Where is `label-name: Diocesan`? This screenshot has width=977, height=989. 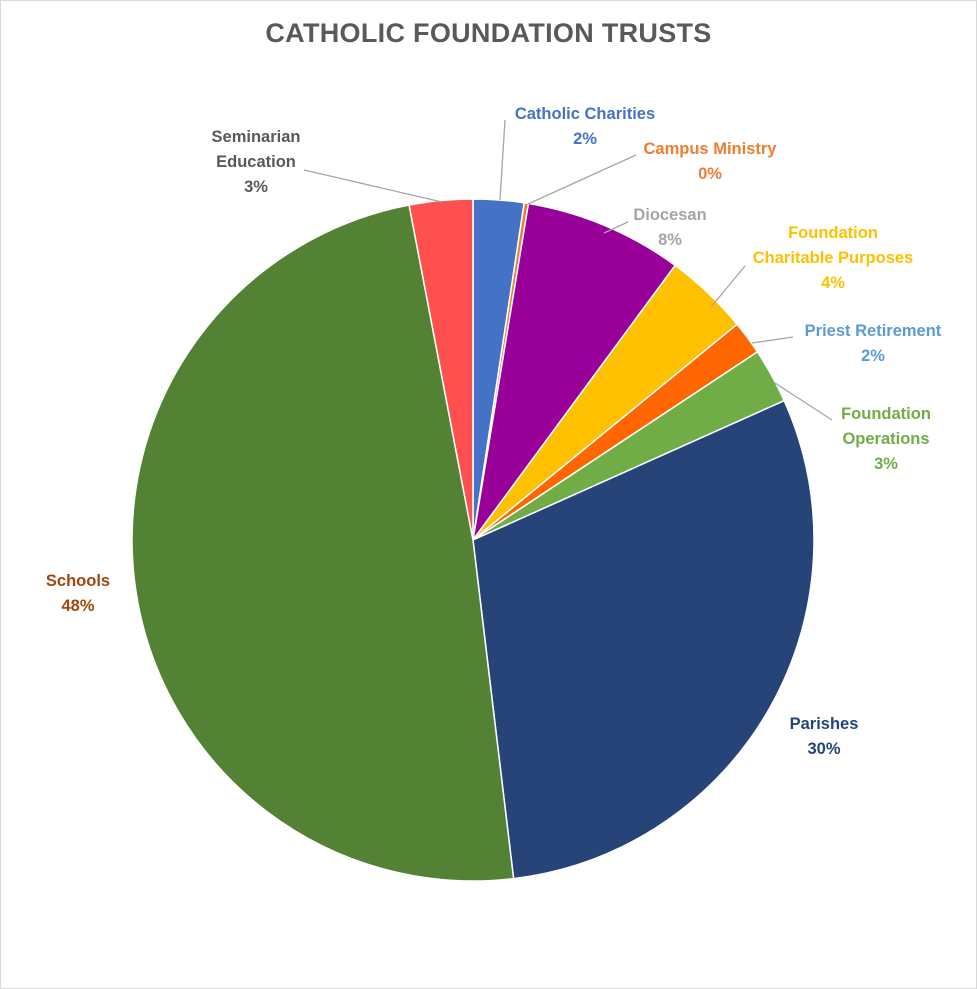
label-name: Diocesan is located at coordinates (670, 215).